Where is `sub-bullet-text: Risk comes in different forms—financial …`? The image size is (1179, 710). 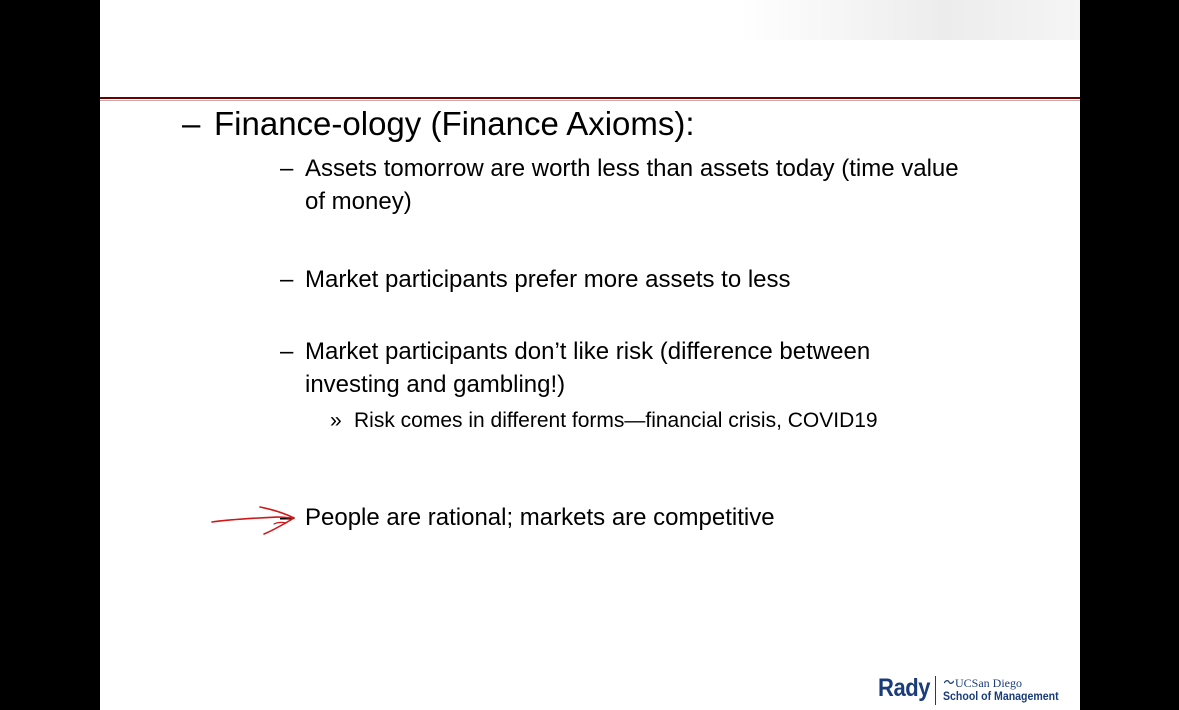 sub-bullet-text: Risk comes in different forms—financial … is located at coordinates (616, 420).